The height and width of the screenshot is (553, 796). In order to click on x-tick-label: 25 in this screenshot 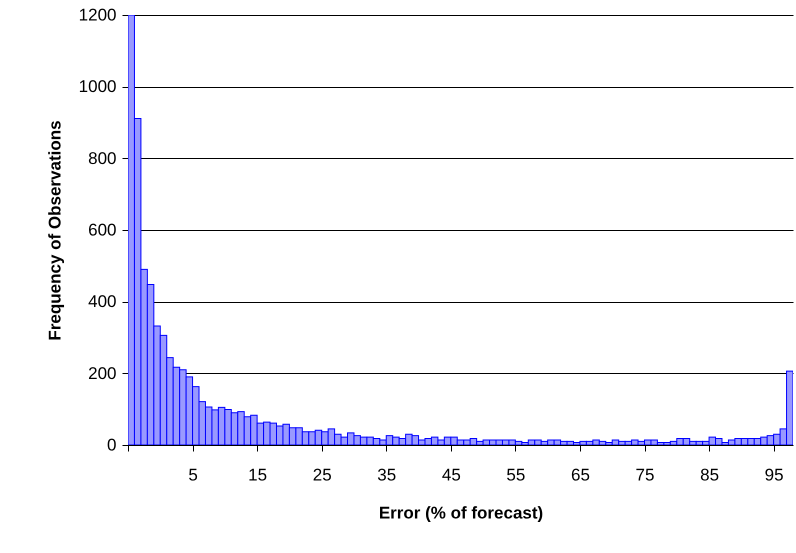, I will do `click(322, 475)`.